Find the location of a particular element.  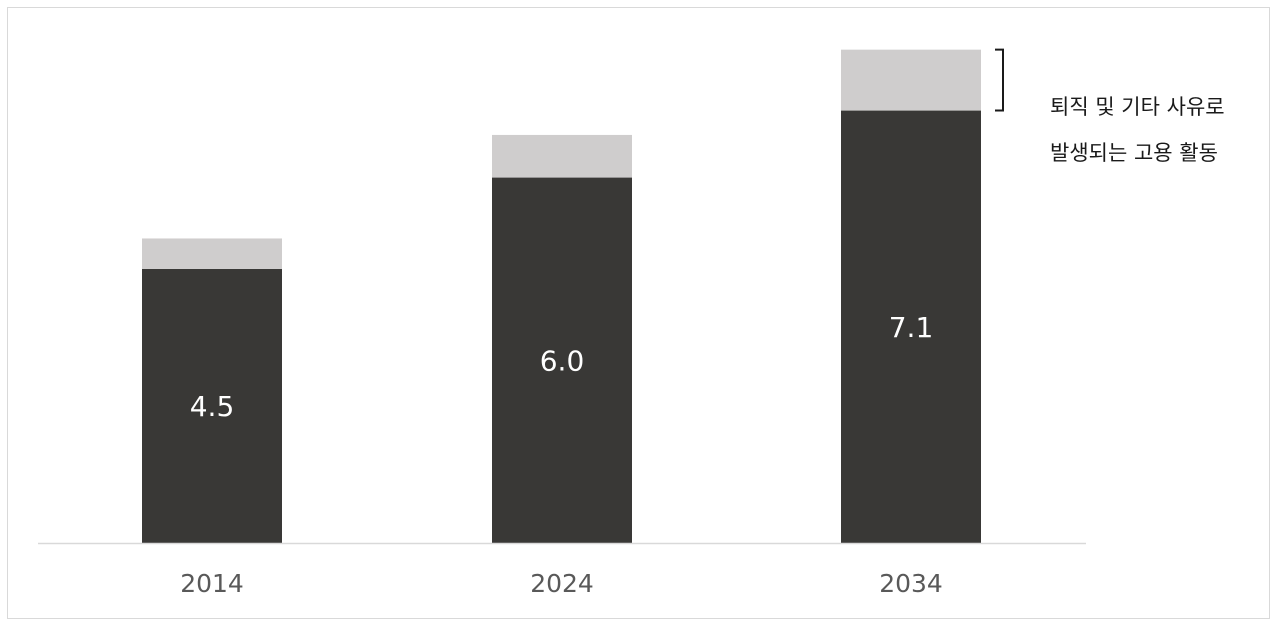

bar-value-label-2024: 6.0 is located at coordinates (562, 360).